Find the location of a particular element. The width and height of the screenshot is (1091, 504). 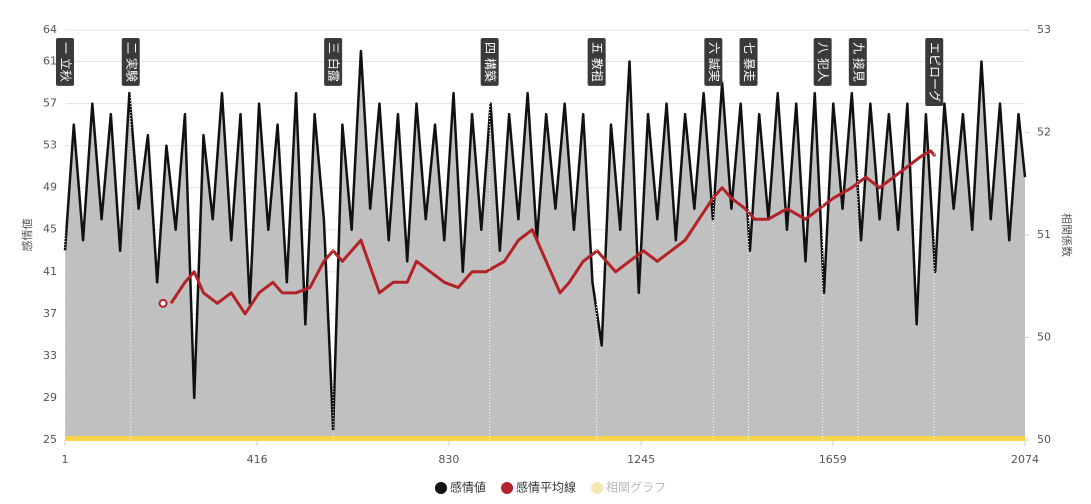

annotation: エピローグ is located at coordinates (934, 72).